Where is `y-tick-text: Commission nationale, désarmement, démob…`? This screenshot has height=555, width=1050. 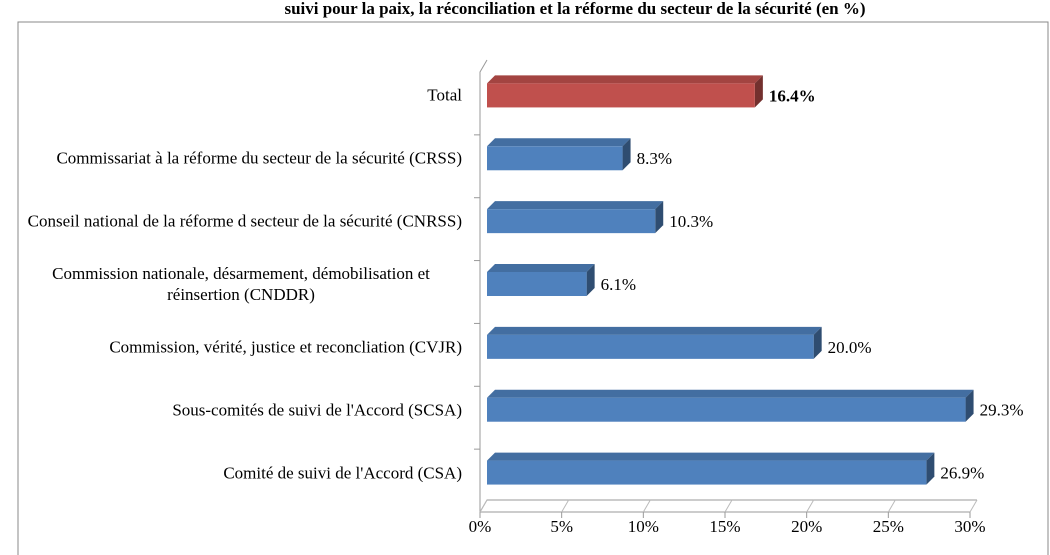 y-tick-text: Commission nationale, désarmement, démob… is located at coordinates (241, 284).